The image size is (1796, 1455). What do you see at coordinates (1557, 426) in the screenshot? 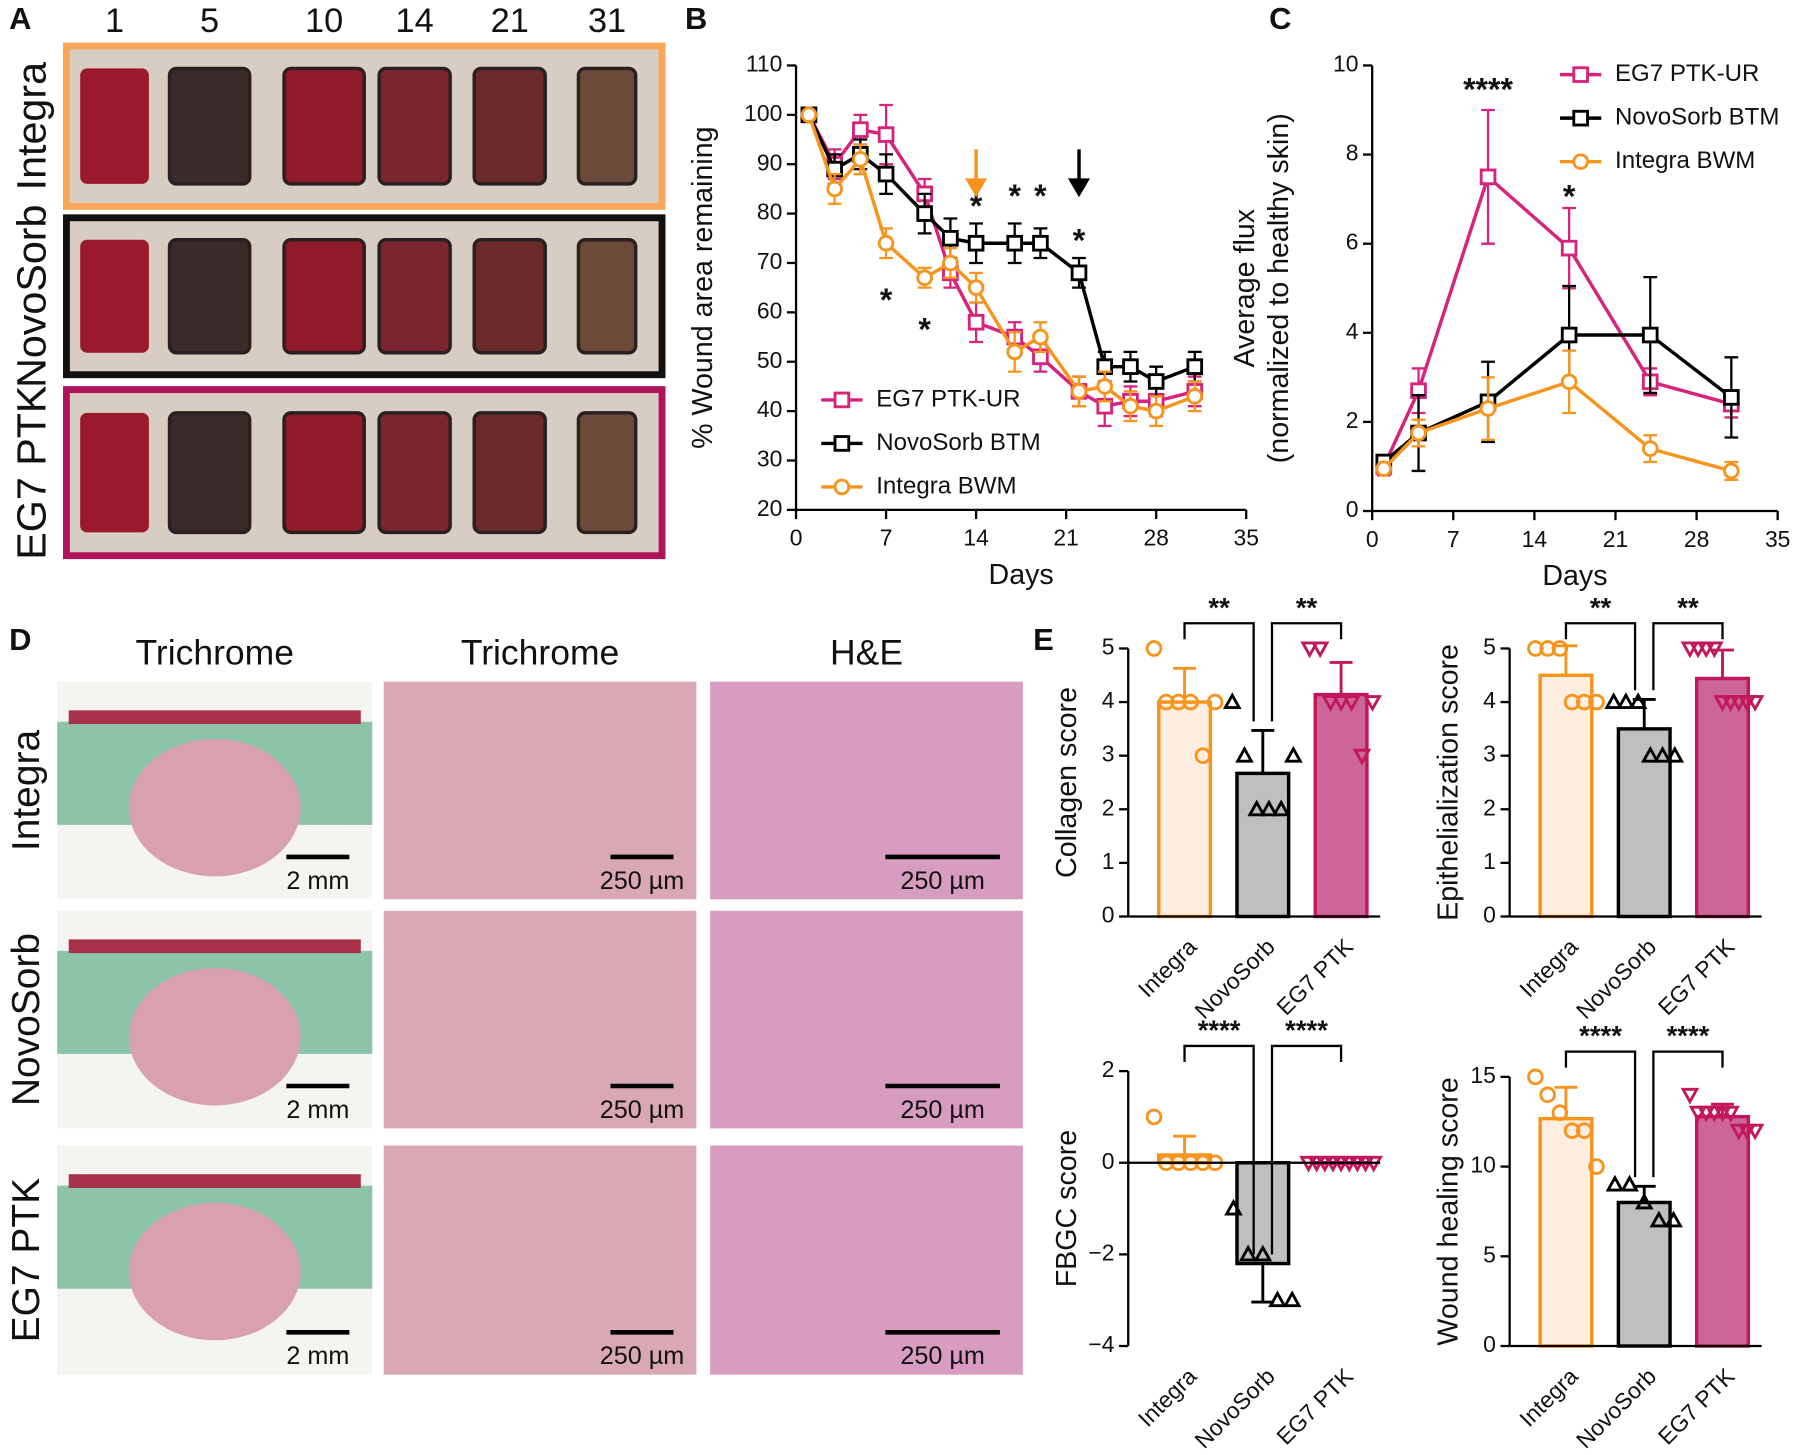
I see `series-line` at bounding box center [1557, 426].